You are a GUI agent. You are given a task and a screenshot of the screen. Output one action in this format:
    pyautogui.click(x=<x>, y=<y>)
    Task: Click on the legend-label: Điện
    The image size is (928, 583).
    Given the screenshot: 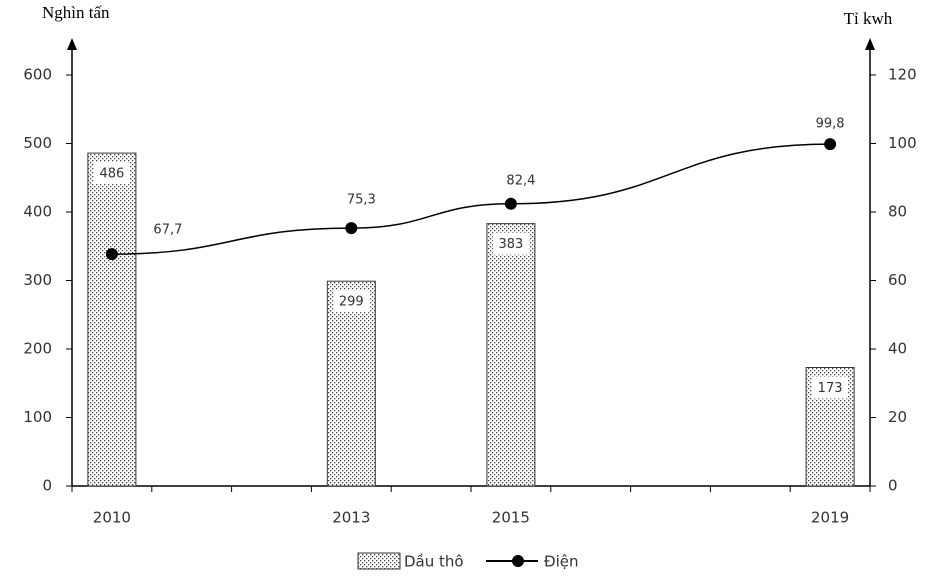 What is the action you would take?
    pyautogui.click(x=561, y=562)
    